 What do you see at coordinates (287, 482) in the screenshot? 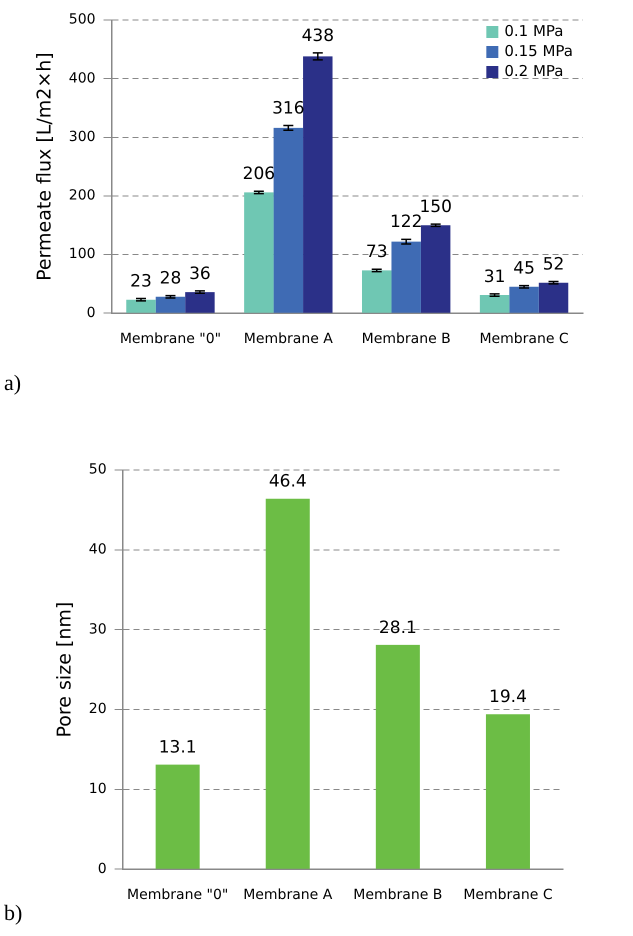
I see `data-label: 46.4` at bounding box center [287, 482].